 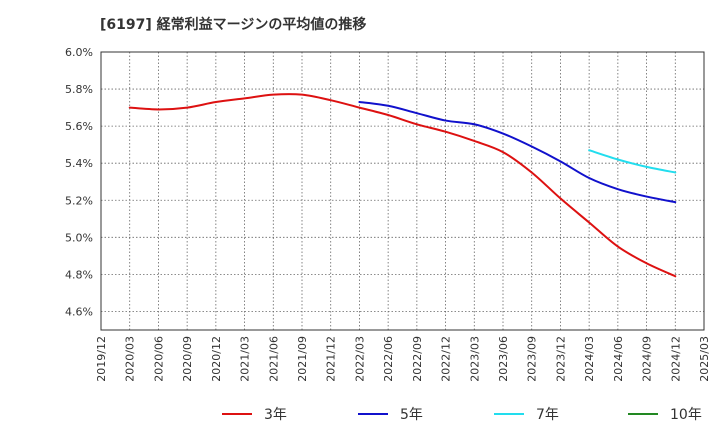 What do you see at coordinates (245, 359) in the screenshot?
I see `x-tick-label: 2021/03` at bounding box center [245, 359].